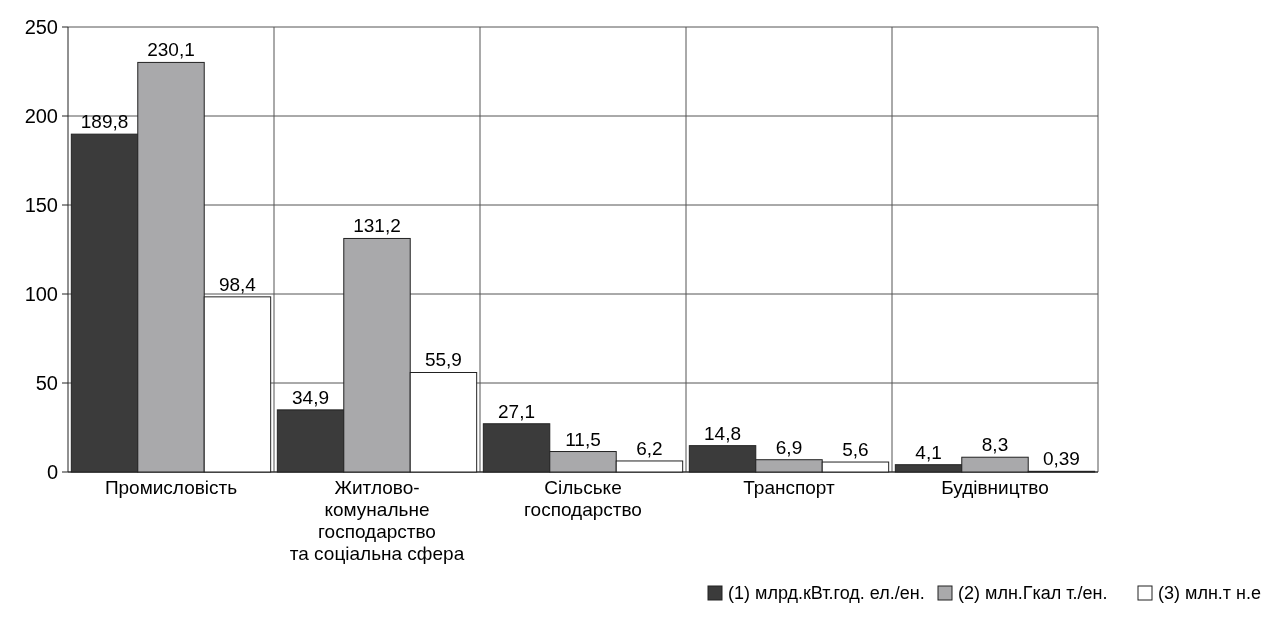 This screenshot has width=1286, height=617. What do you see at coordinates (723, 433) in the screenshot?
I see `data-label: 14,8` at bounding box center [723, 433].